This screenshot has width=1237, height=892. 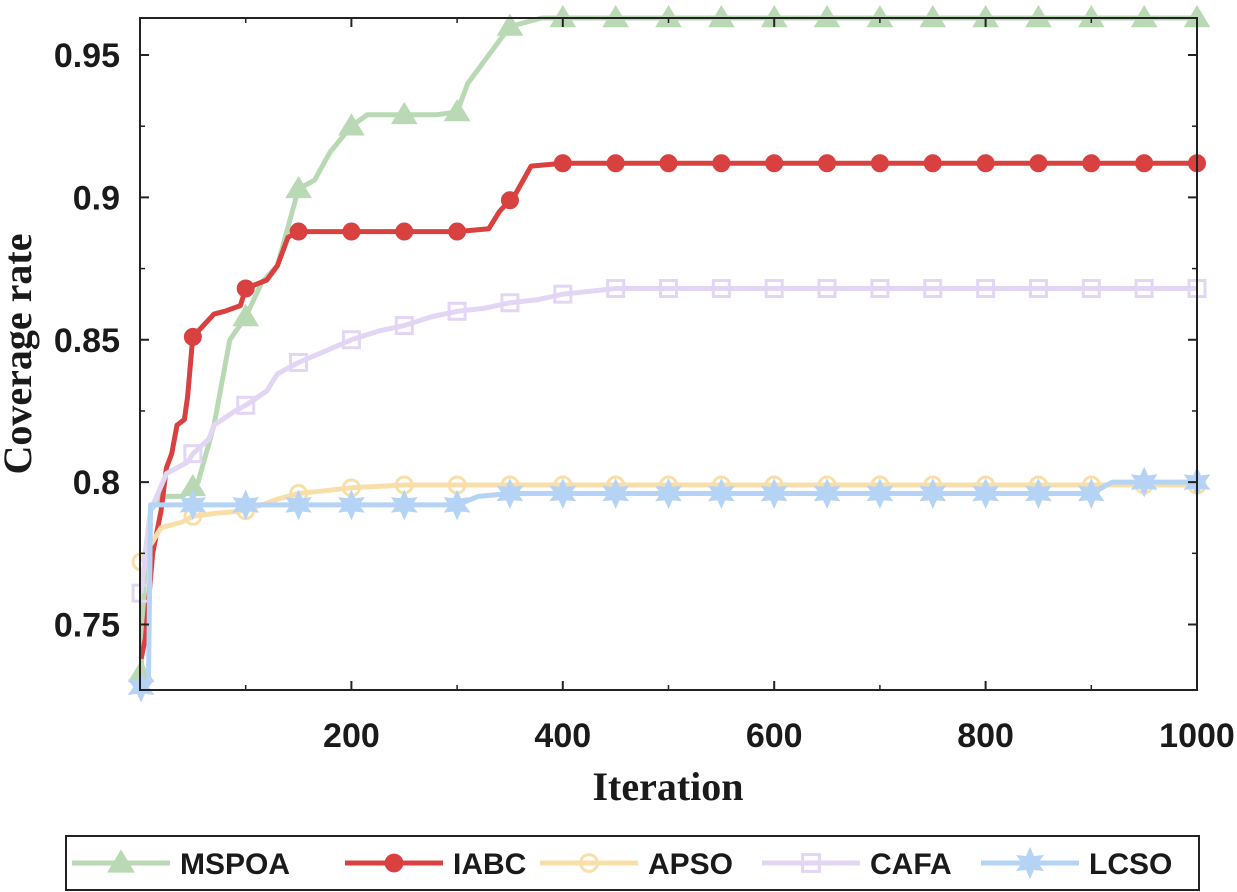 What do you see at coordinates (774, 736) in the screenshot?
I see `x-tick-label: 600` at bounding box center [774, 736].